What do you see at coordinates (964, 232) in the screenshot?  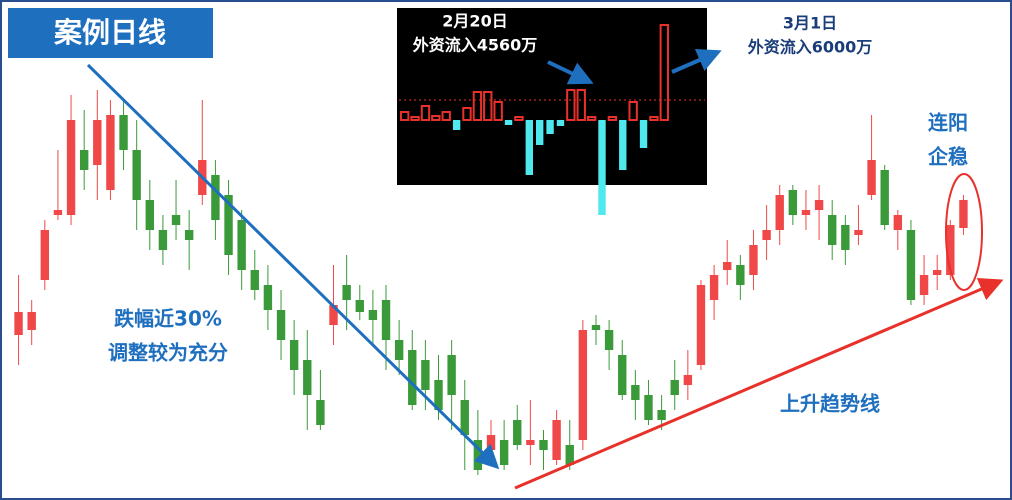 I see `highlight-ellipse` at bounding box center [964, 232].